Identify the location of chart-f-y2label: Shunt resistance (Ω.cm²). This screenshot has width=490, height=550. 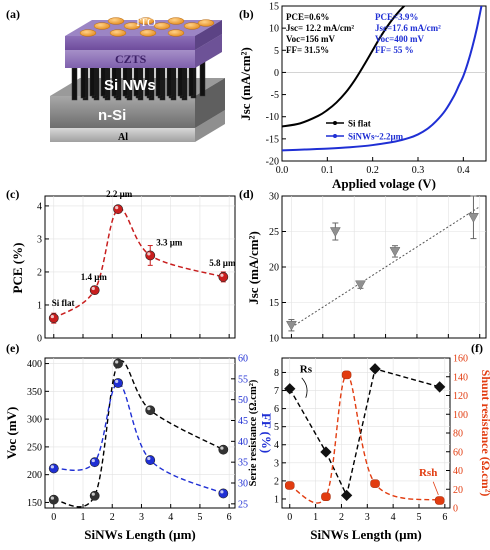
(484, 433).